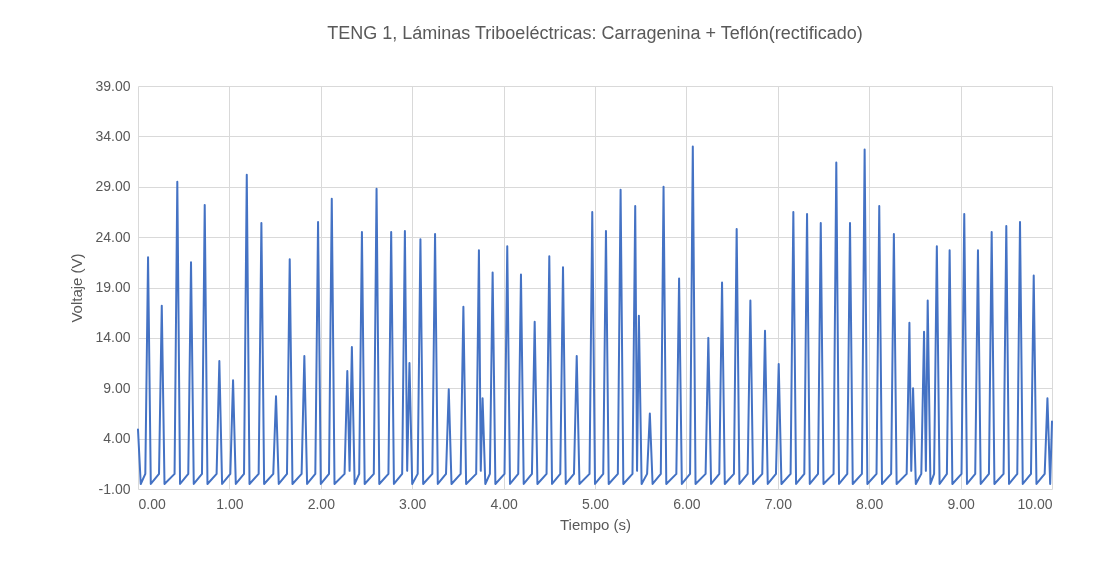 This screenshot has height=582, width=1099. What do you see at coordinates (687, 503) in the screenshot?
I see `x-tick-label: 6.00` at bounding box center [687, 503].